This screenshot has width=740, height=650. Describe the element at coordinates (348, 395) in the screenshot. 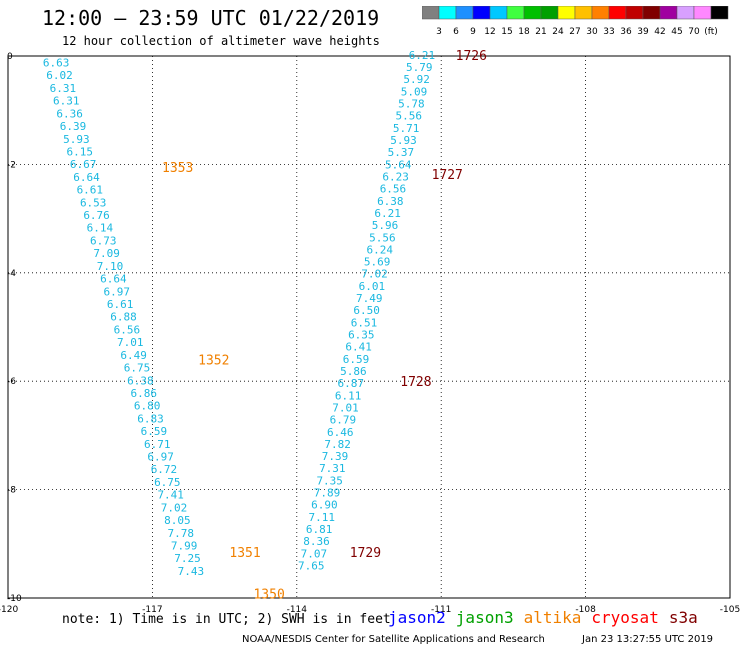

I see `wave-height-value: 6.11` at that location.